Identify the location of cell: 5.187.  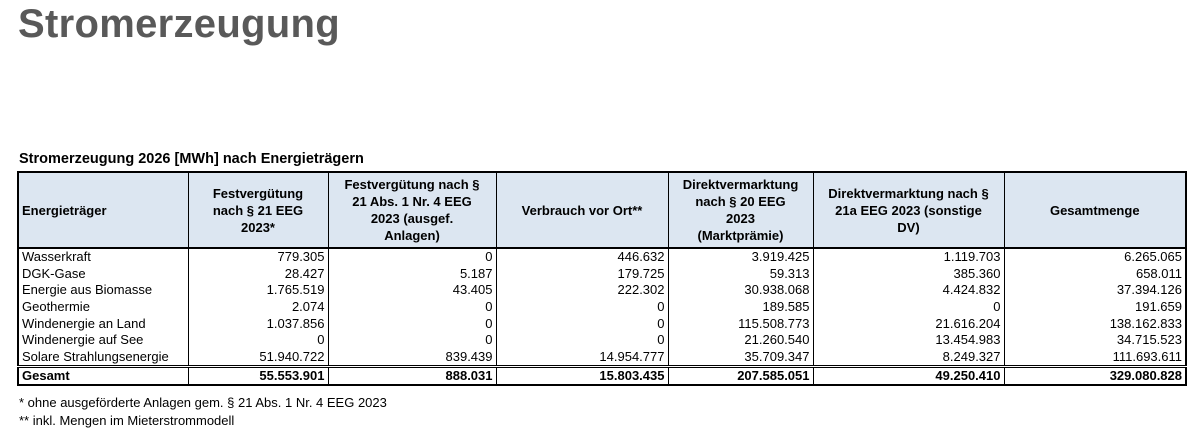
(412, 274).